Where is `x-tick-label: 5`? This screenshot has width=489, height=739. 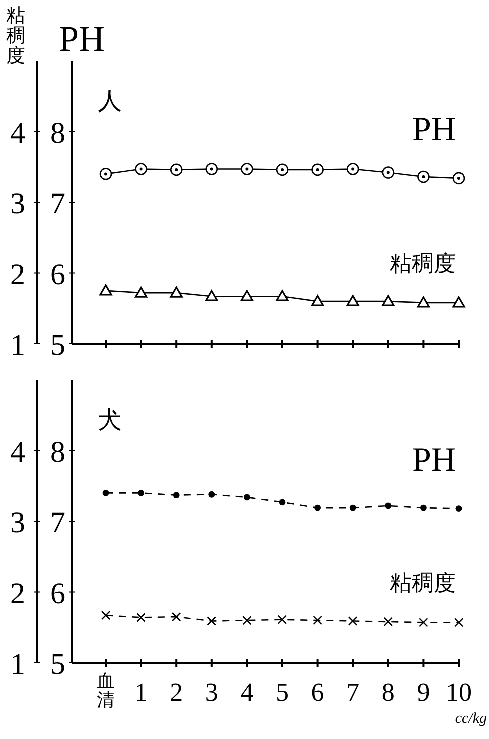
x-tick-label: 5 is located at coordinates (282, 692).